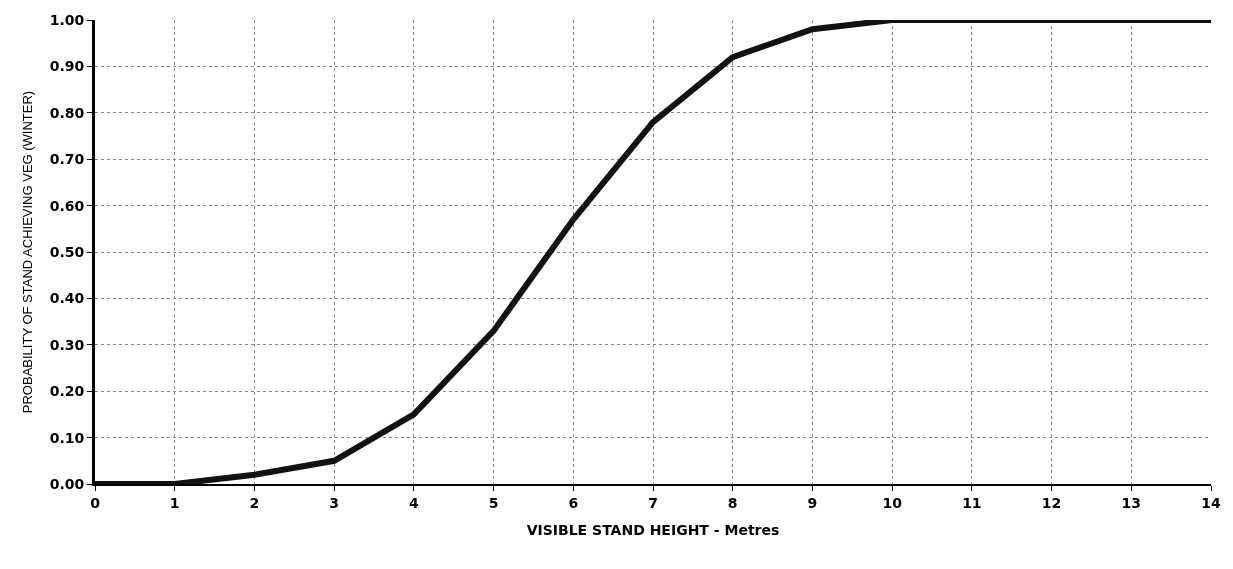  Describe the element at coordinates (653, 502) in the screenshot. I see `x-tick-label: 7` at that location.